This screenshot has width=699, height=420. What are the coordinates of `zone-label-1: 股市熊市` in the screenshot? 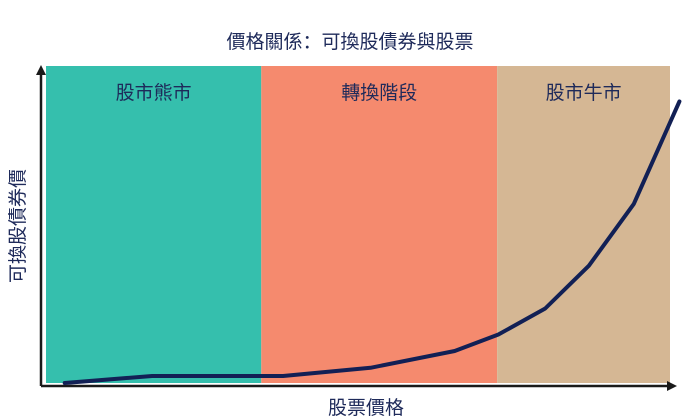 It's located at (154, 93).